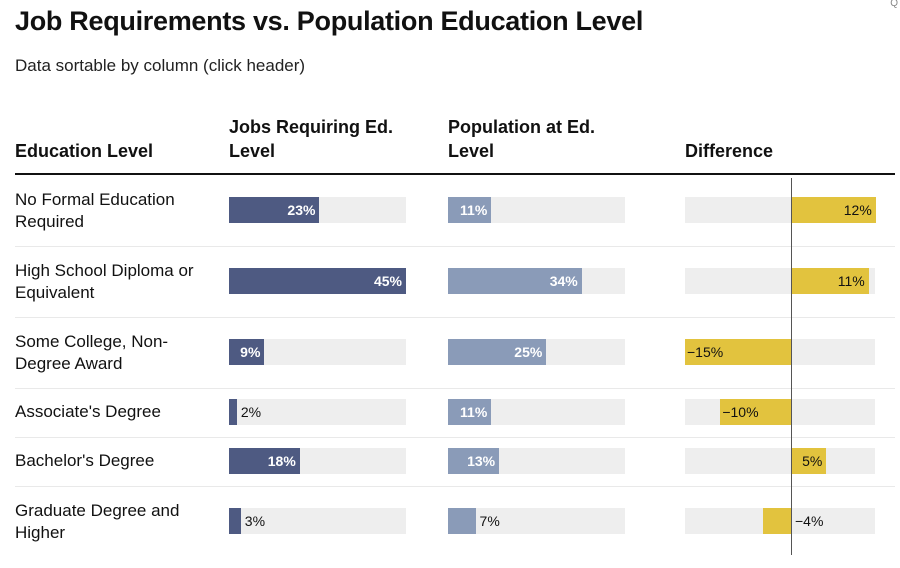  Describe the element at coordinates (104, 281) in the screenshot. I see `row-label: High School Diploma or Equivalent` at that location.